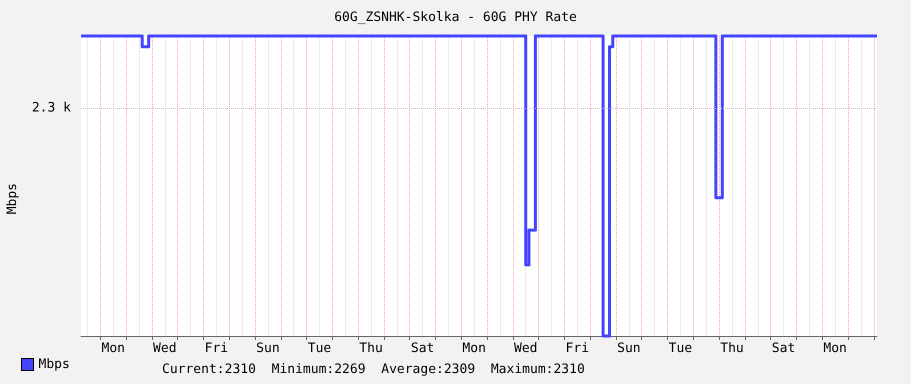 This screenshot has width=911, height=384. What do you see at coordinates (537, 369) in the screenshot?
I see `text: Maximum:2310` at bounding box center [537, 369].